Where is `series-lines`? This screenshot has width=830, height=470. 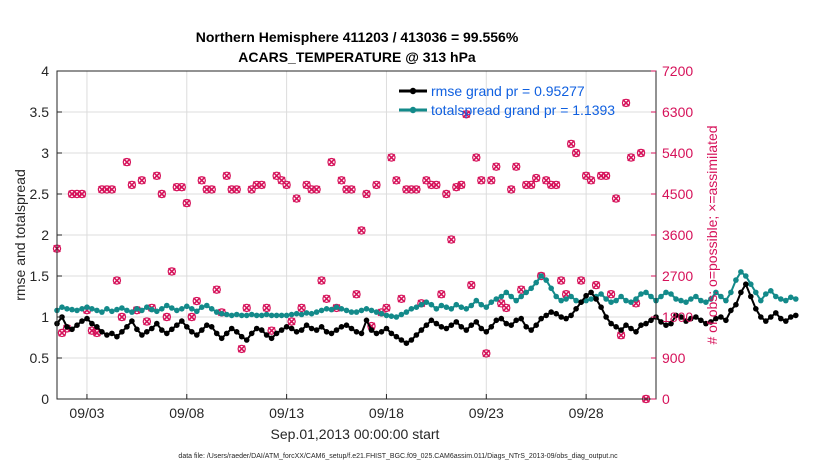 series-lines is located at coordinates (426, 308).